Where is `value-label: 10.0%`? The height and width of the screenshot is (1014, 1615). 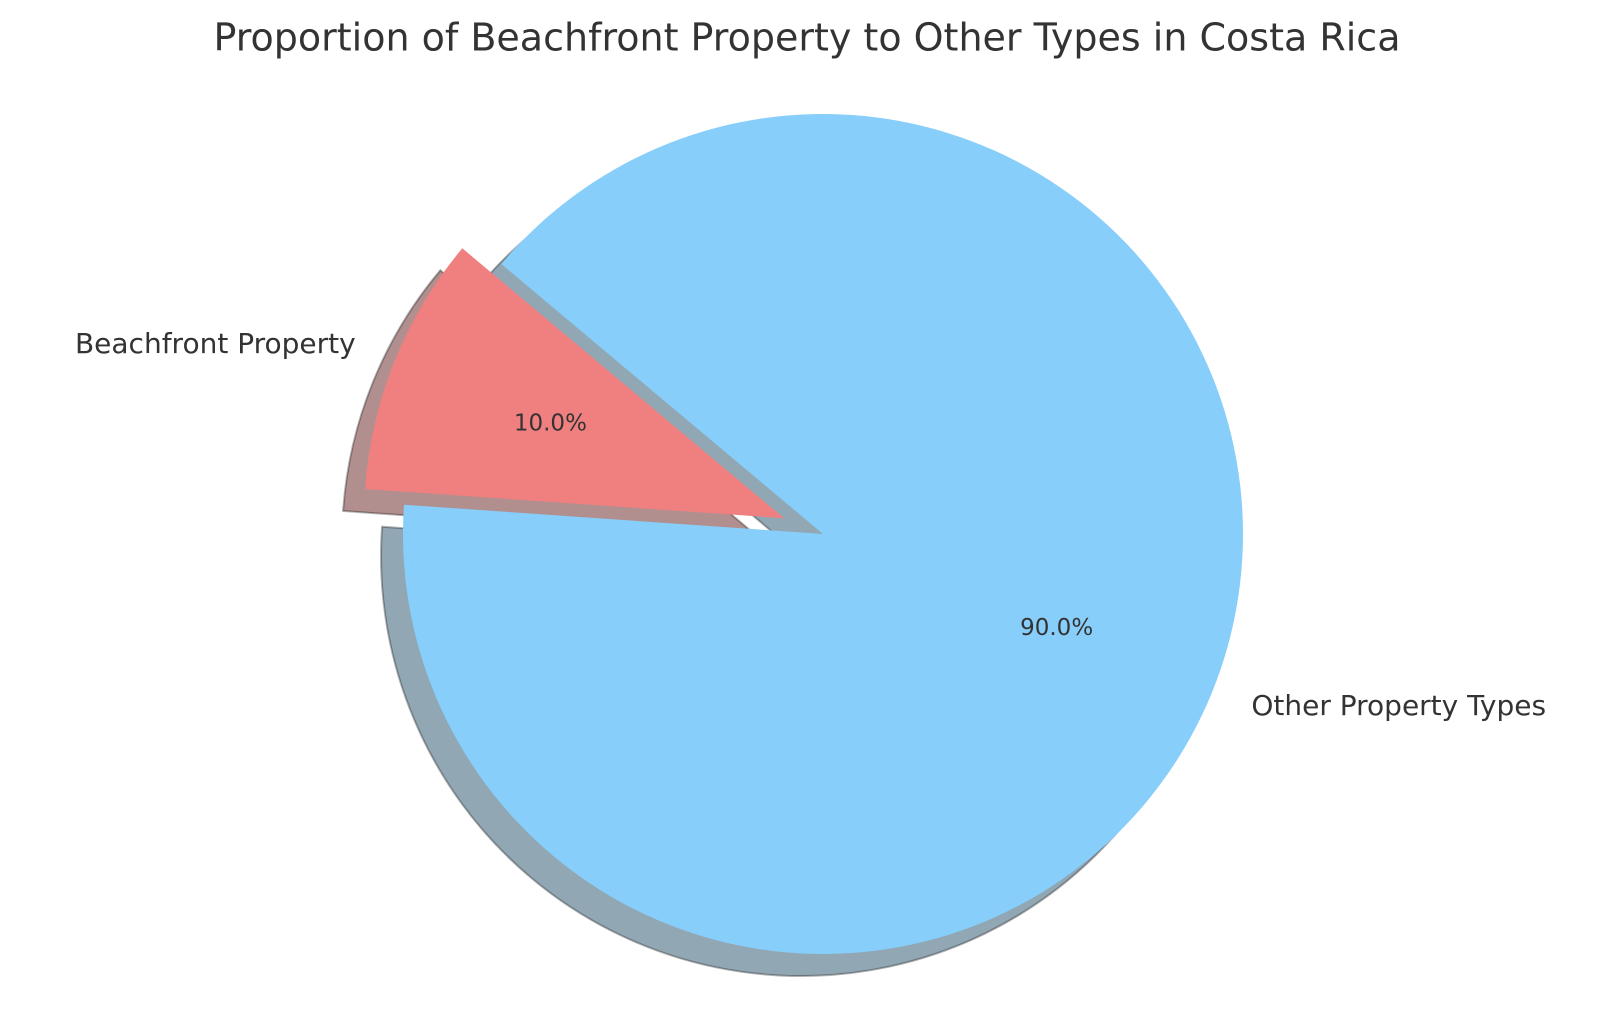
value-label: 10.0% is located at coordinates (550, 423).